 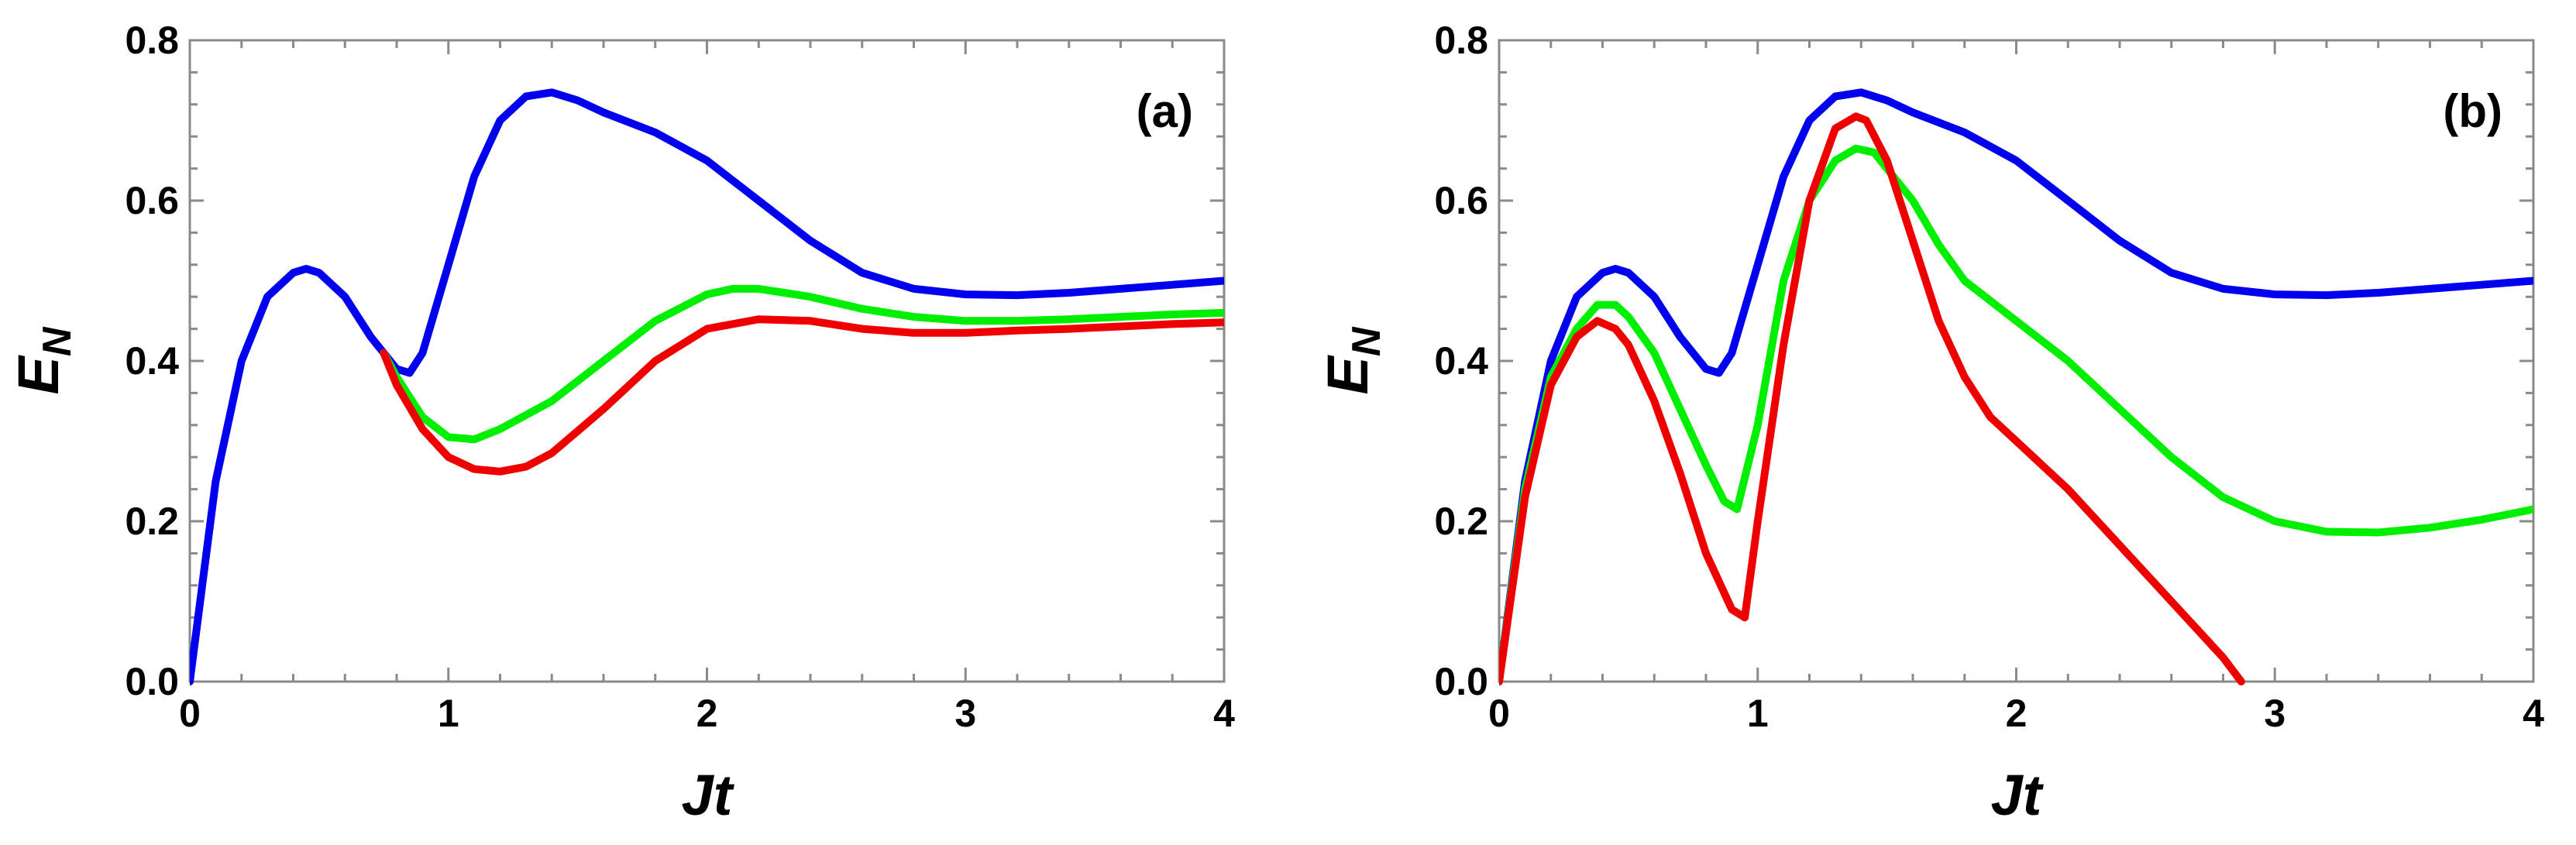 I want to click on y-tick-label-a: 0.0, so click(x=152, y=681).